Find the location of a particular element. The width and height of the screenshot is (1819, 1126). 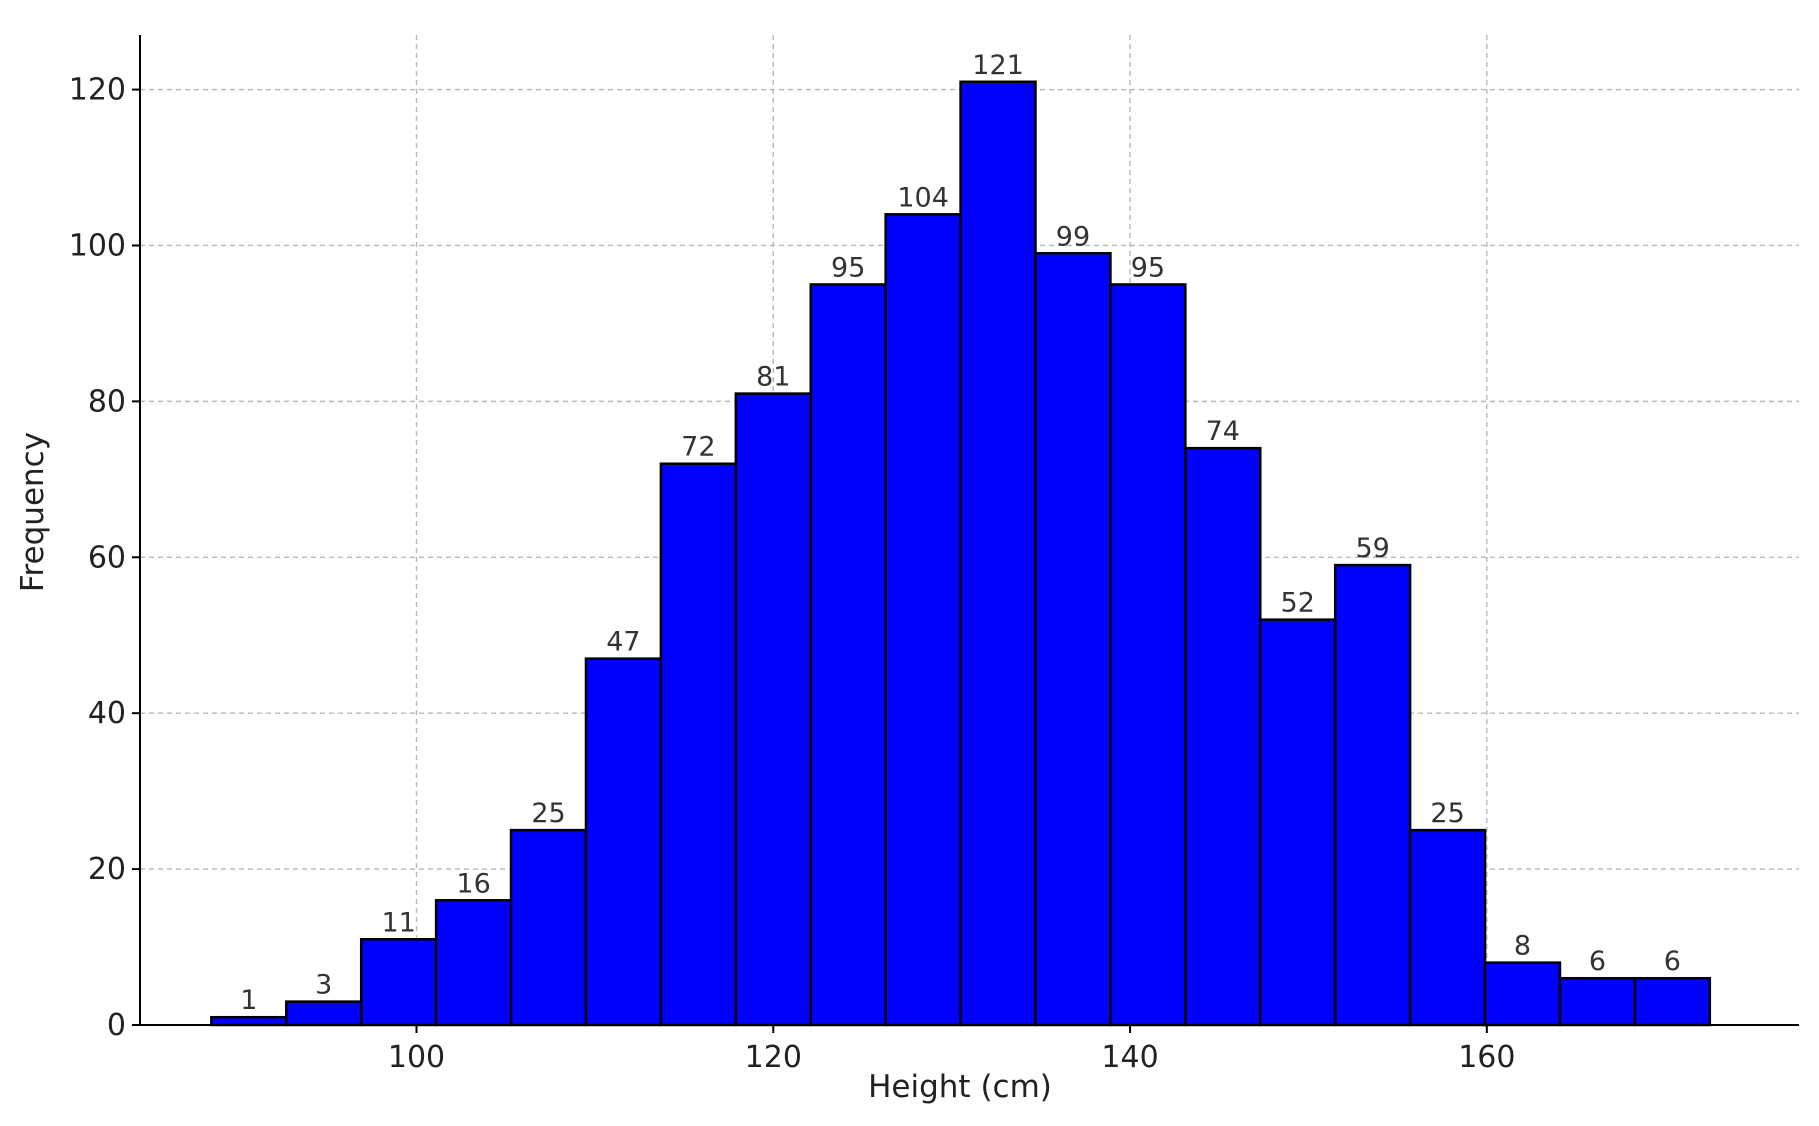

bar-value-label: 52 is located at coordinates (1298, 603).